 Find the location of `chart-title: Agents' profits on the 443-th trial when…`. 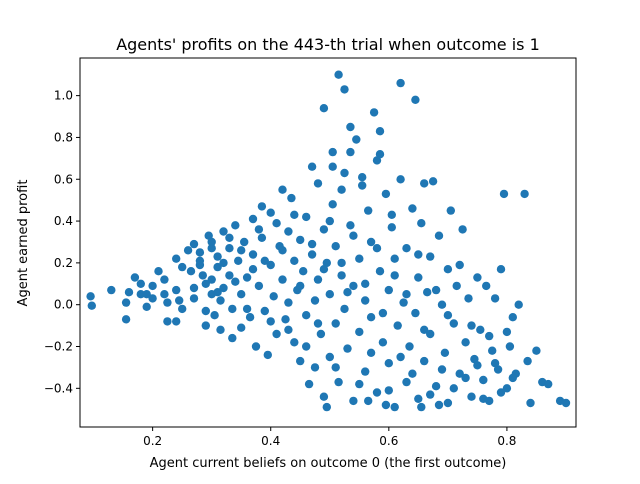

chart-title: Agents' profits on the 443-th trial when… is located at coordinates (328, 44).